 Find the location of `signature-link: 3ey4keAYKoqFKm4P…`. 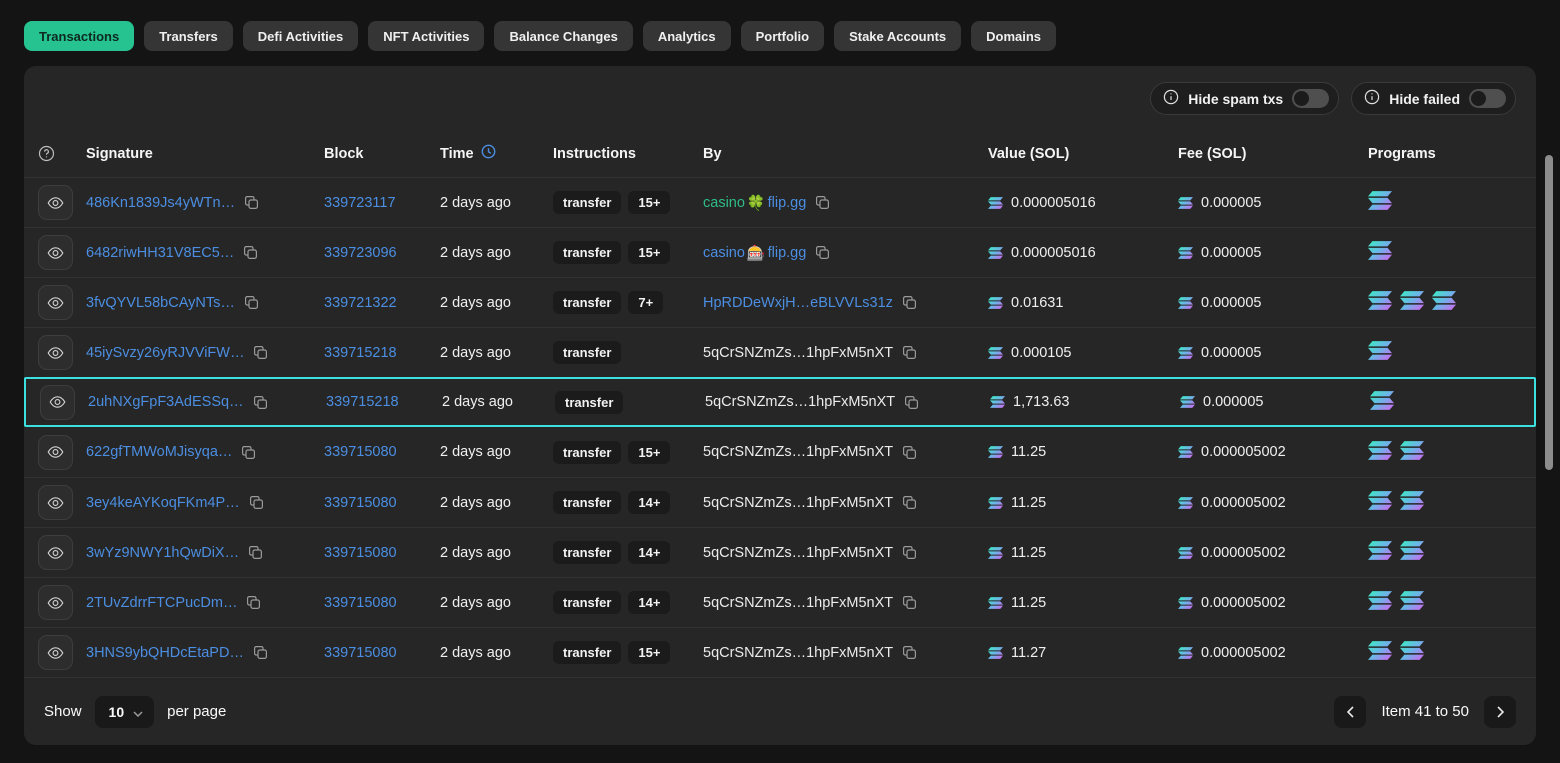

signature-link: 3ey4keAYKoqFKm4P… is located at coordinates (163, 502).